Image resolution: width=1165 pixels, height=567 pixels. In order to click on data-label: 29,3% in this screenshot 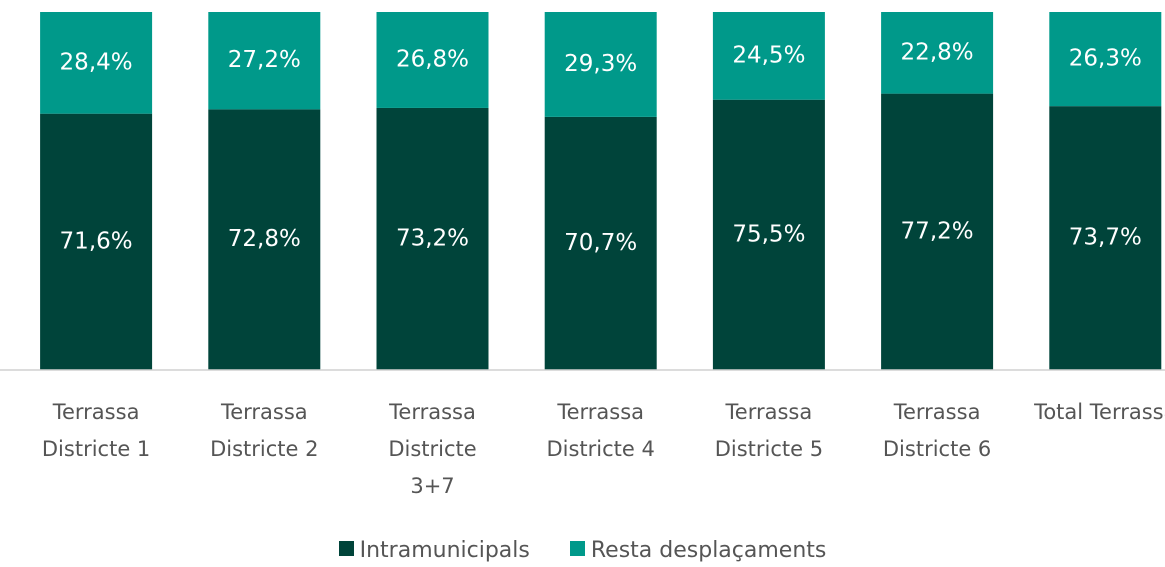, I will do `click(600, 64)`.